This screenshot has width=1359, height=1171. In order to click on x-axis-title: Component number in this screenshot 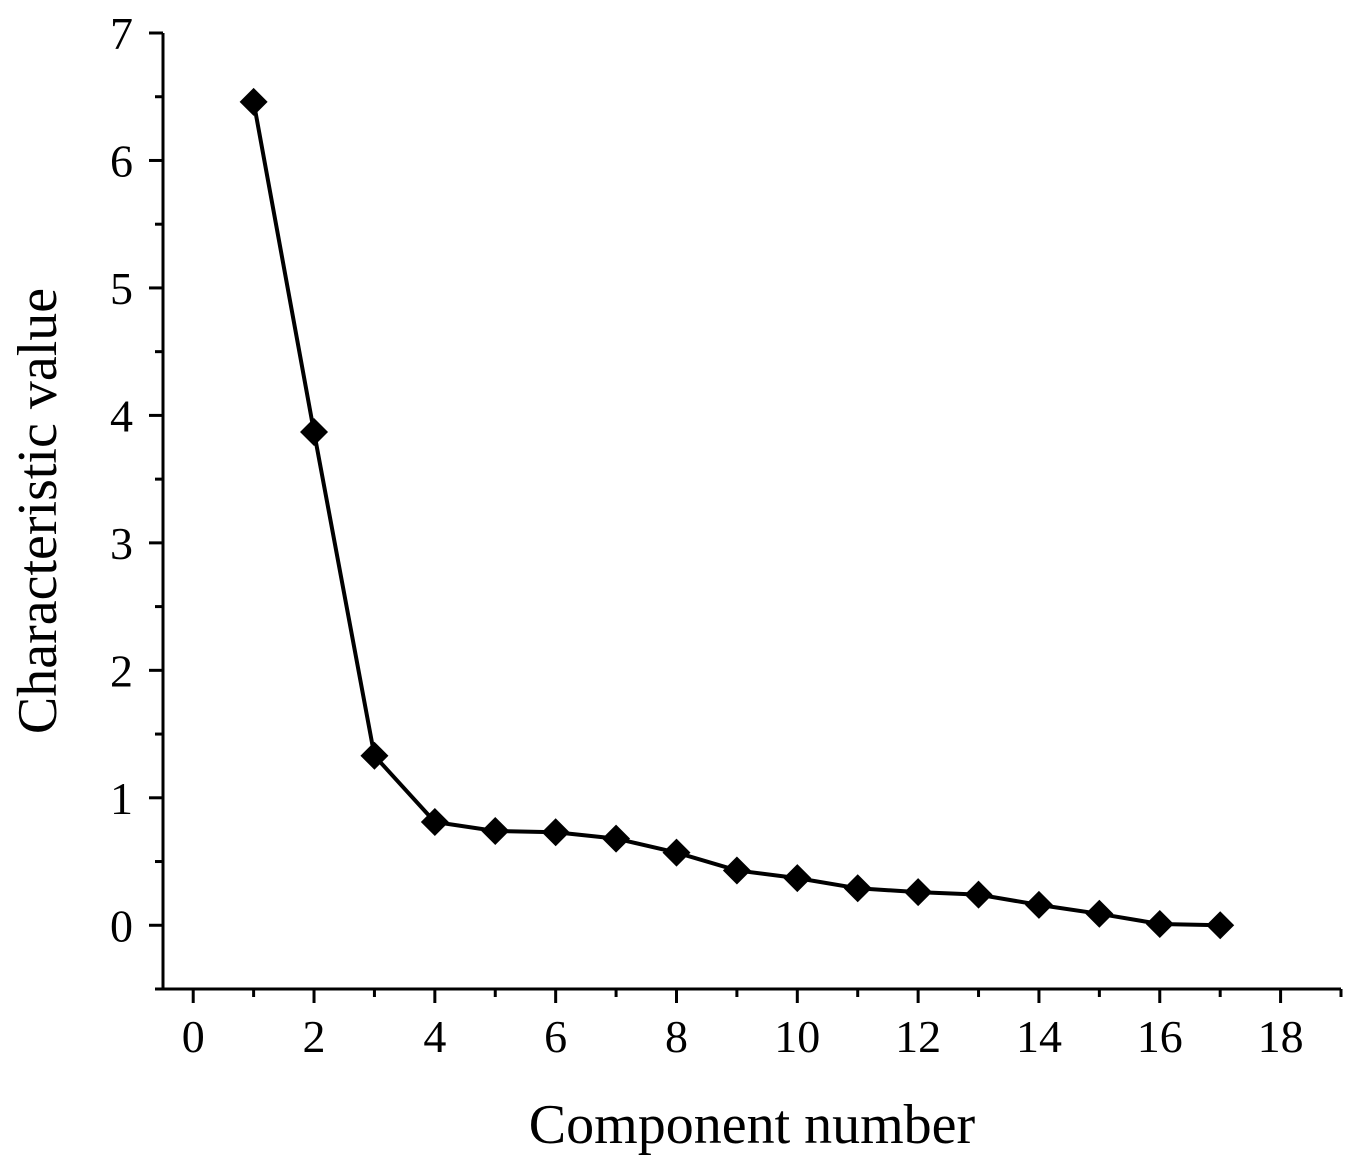, I will do `click(752, 1125)`.